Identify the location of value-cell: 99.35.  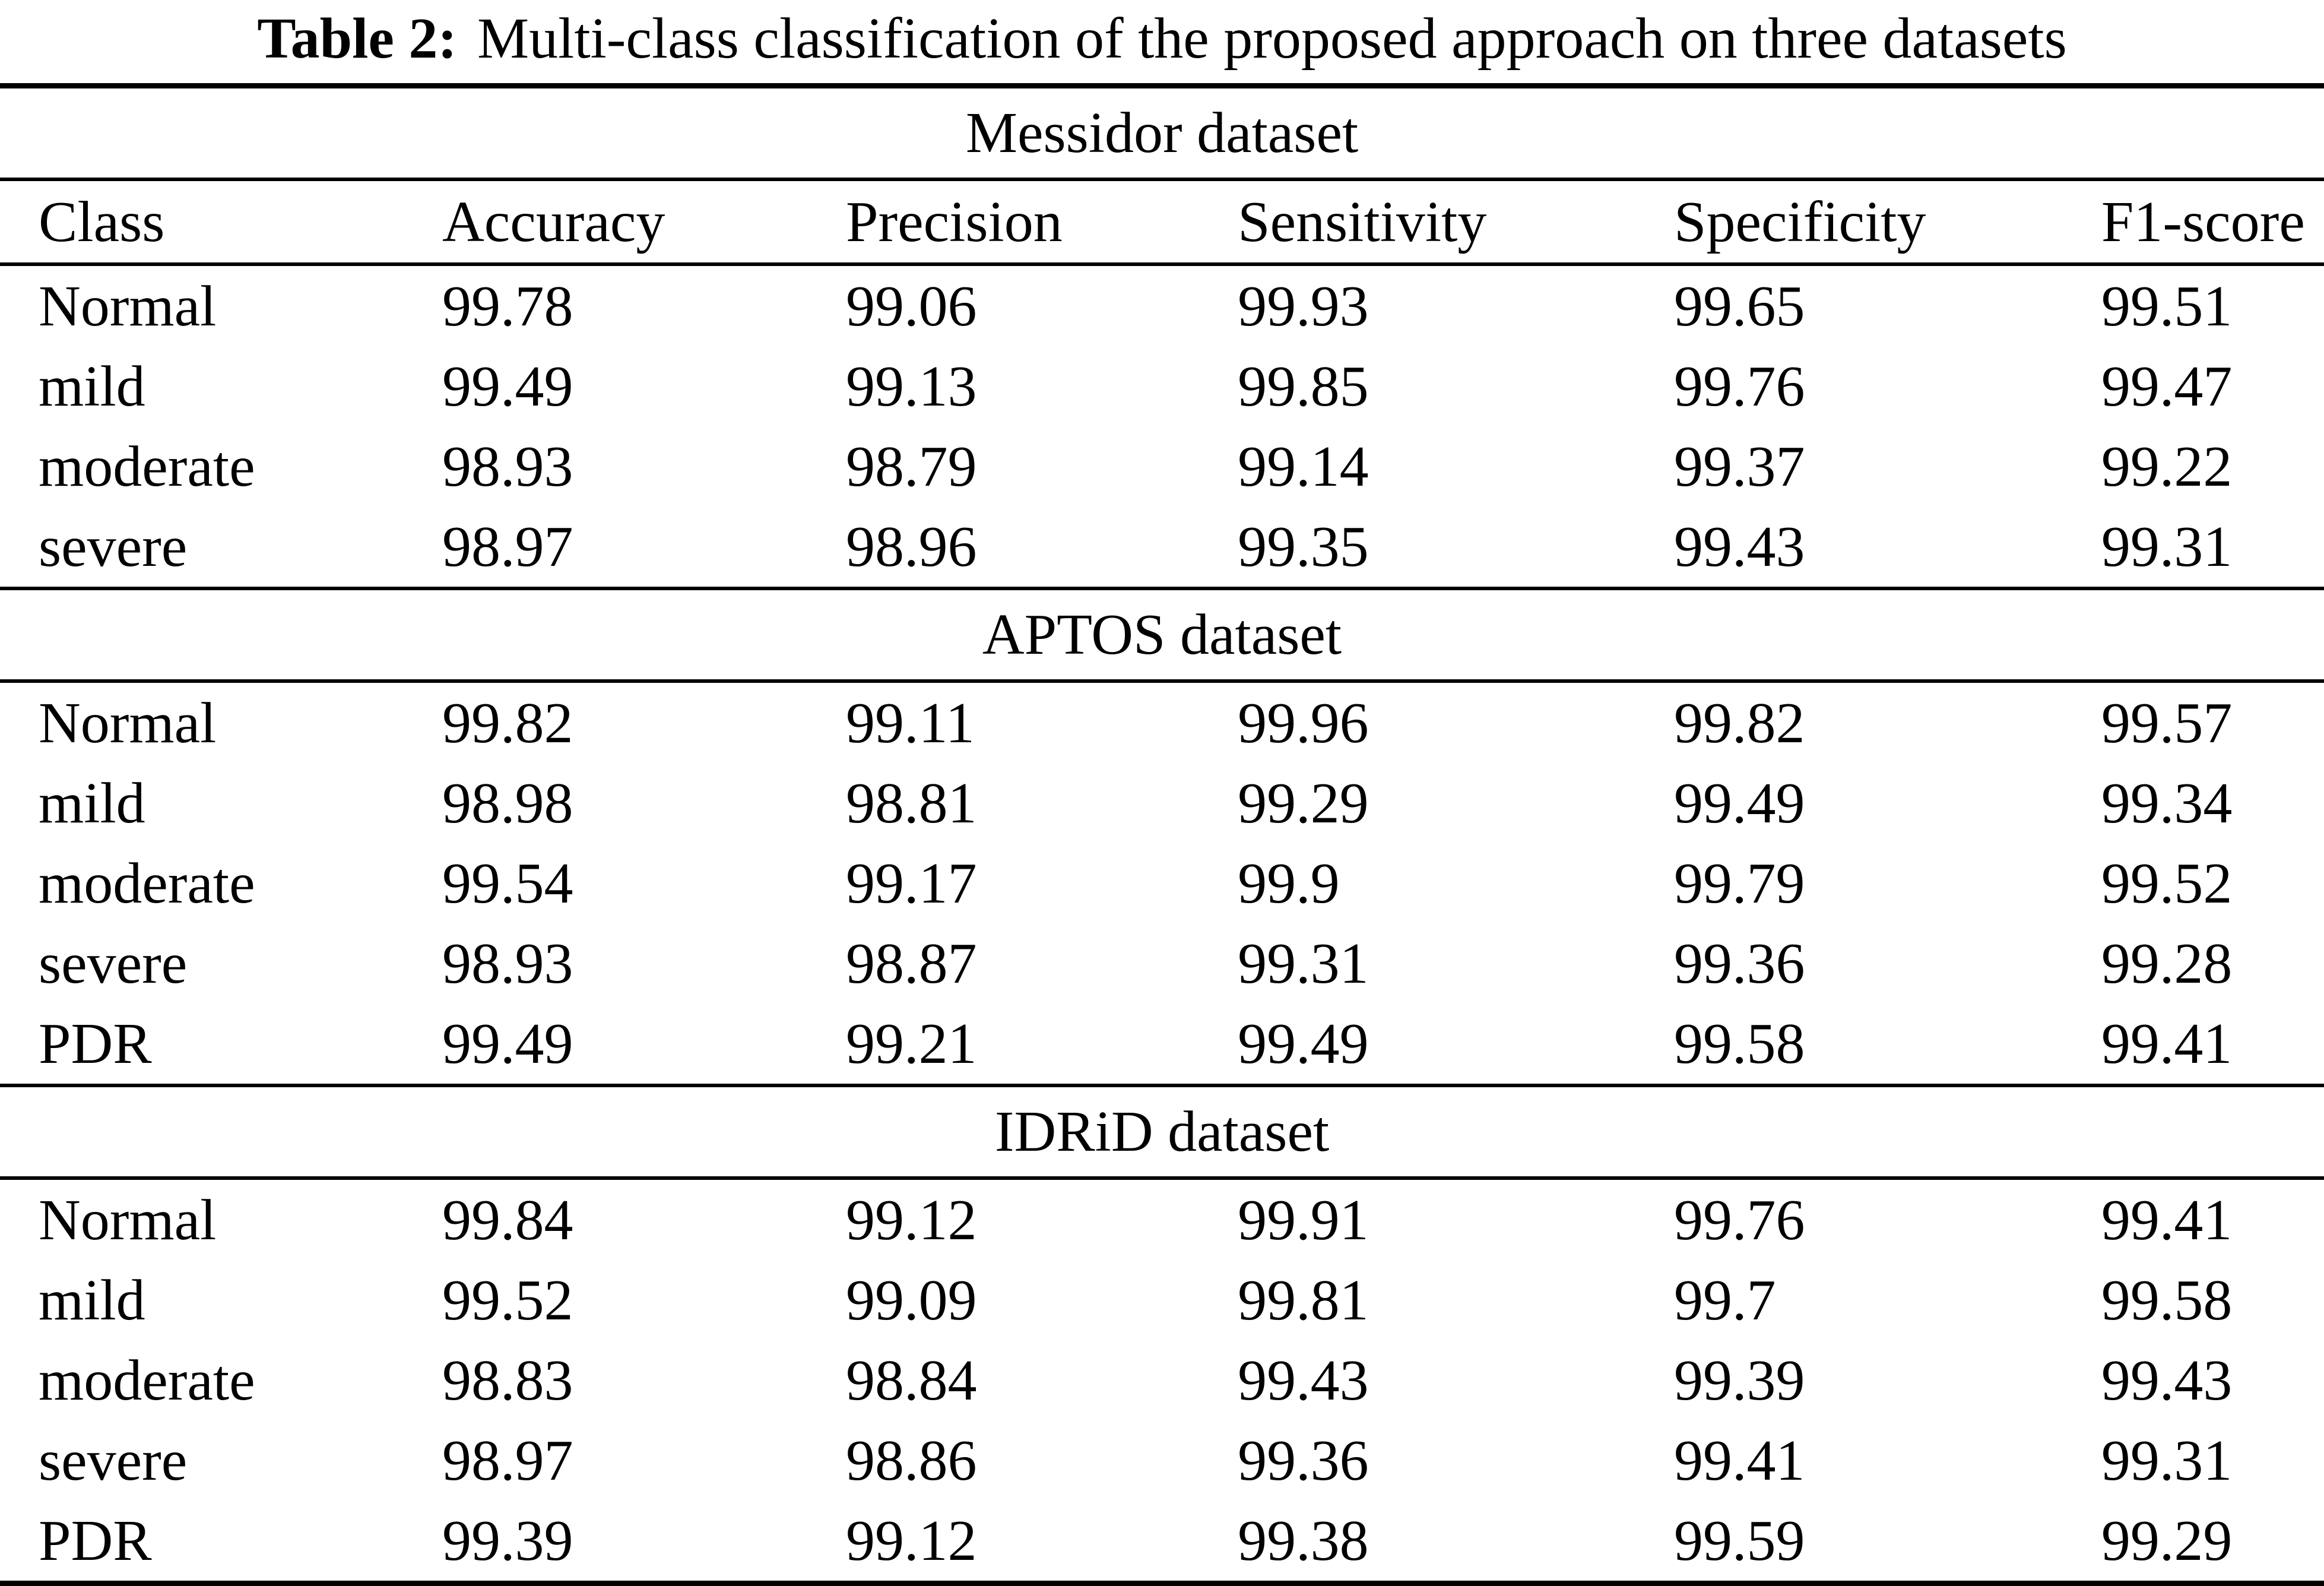
(1303, 547).